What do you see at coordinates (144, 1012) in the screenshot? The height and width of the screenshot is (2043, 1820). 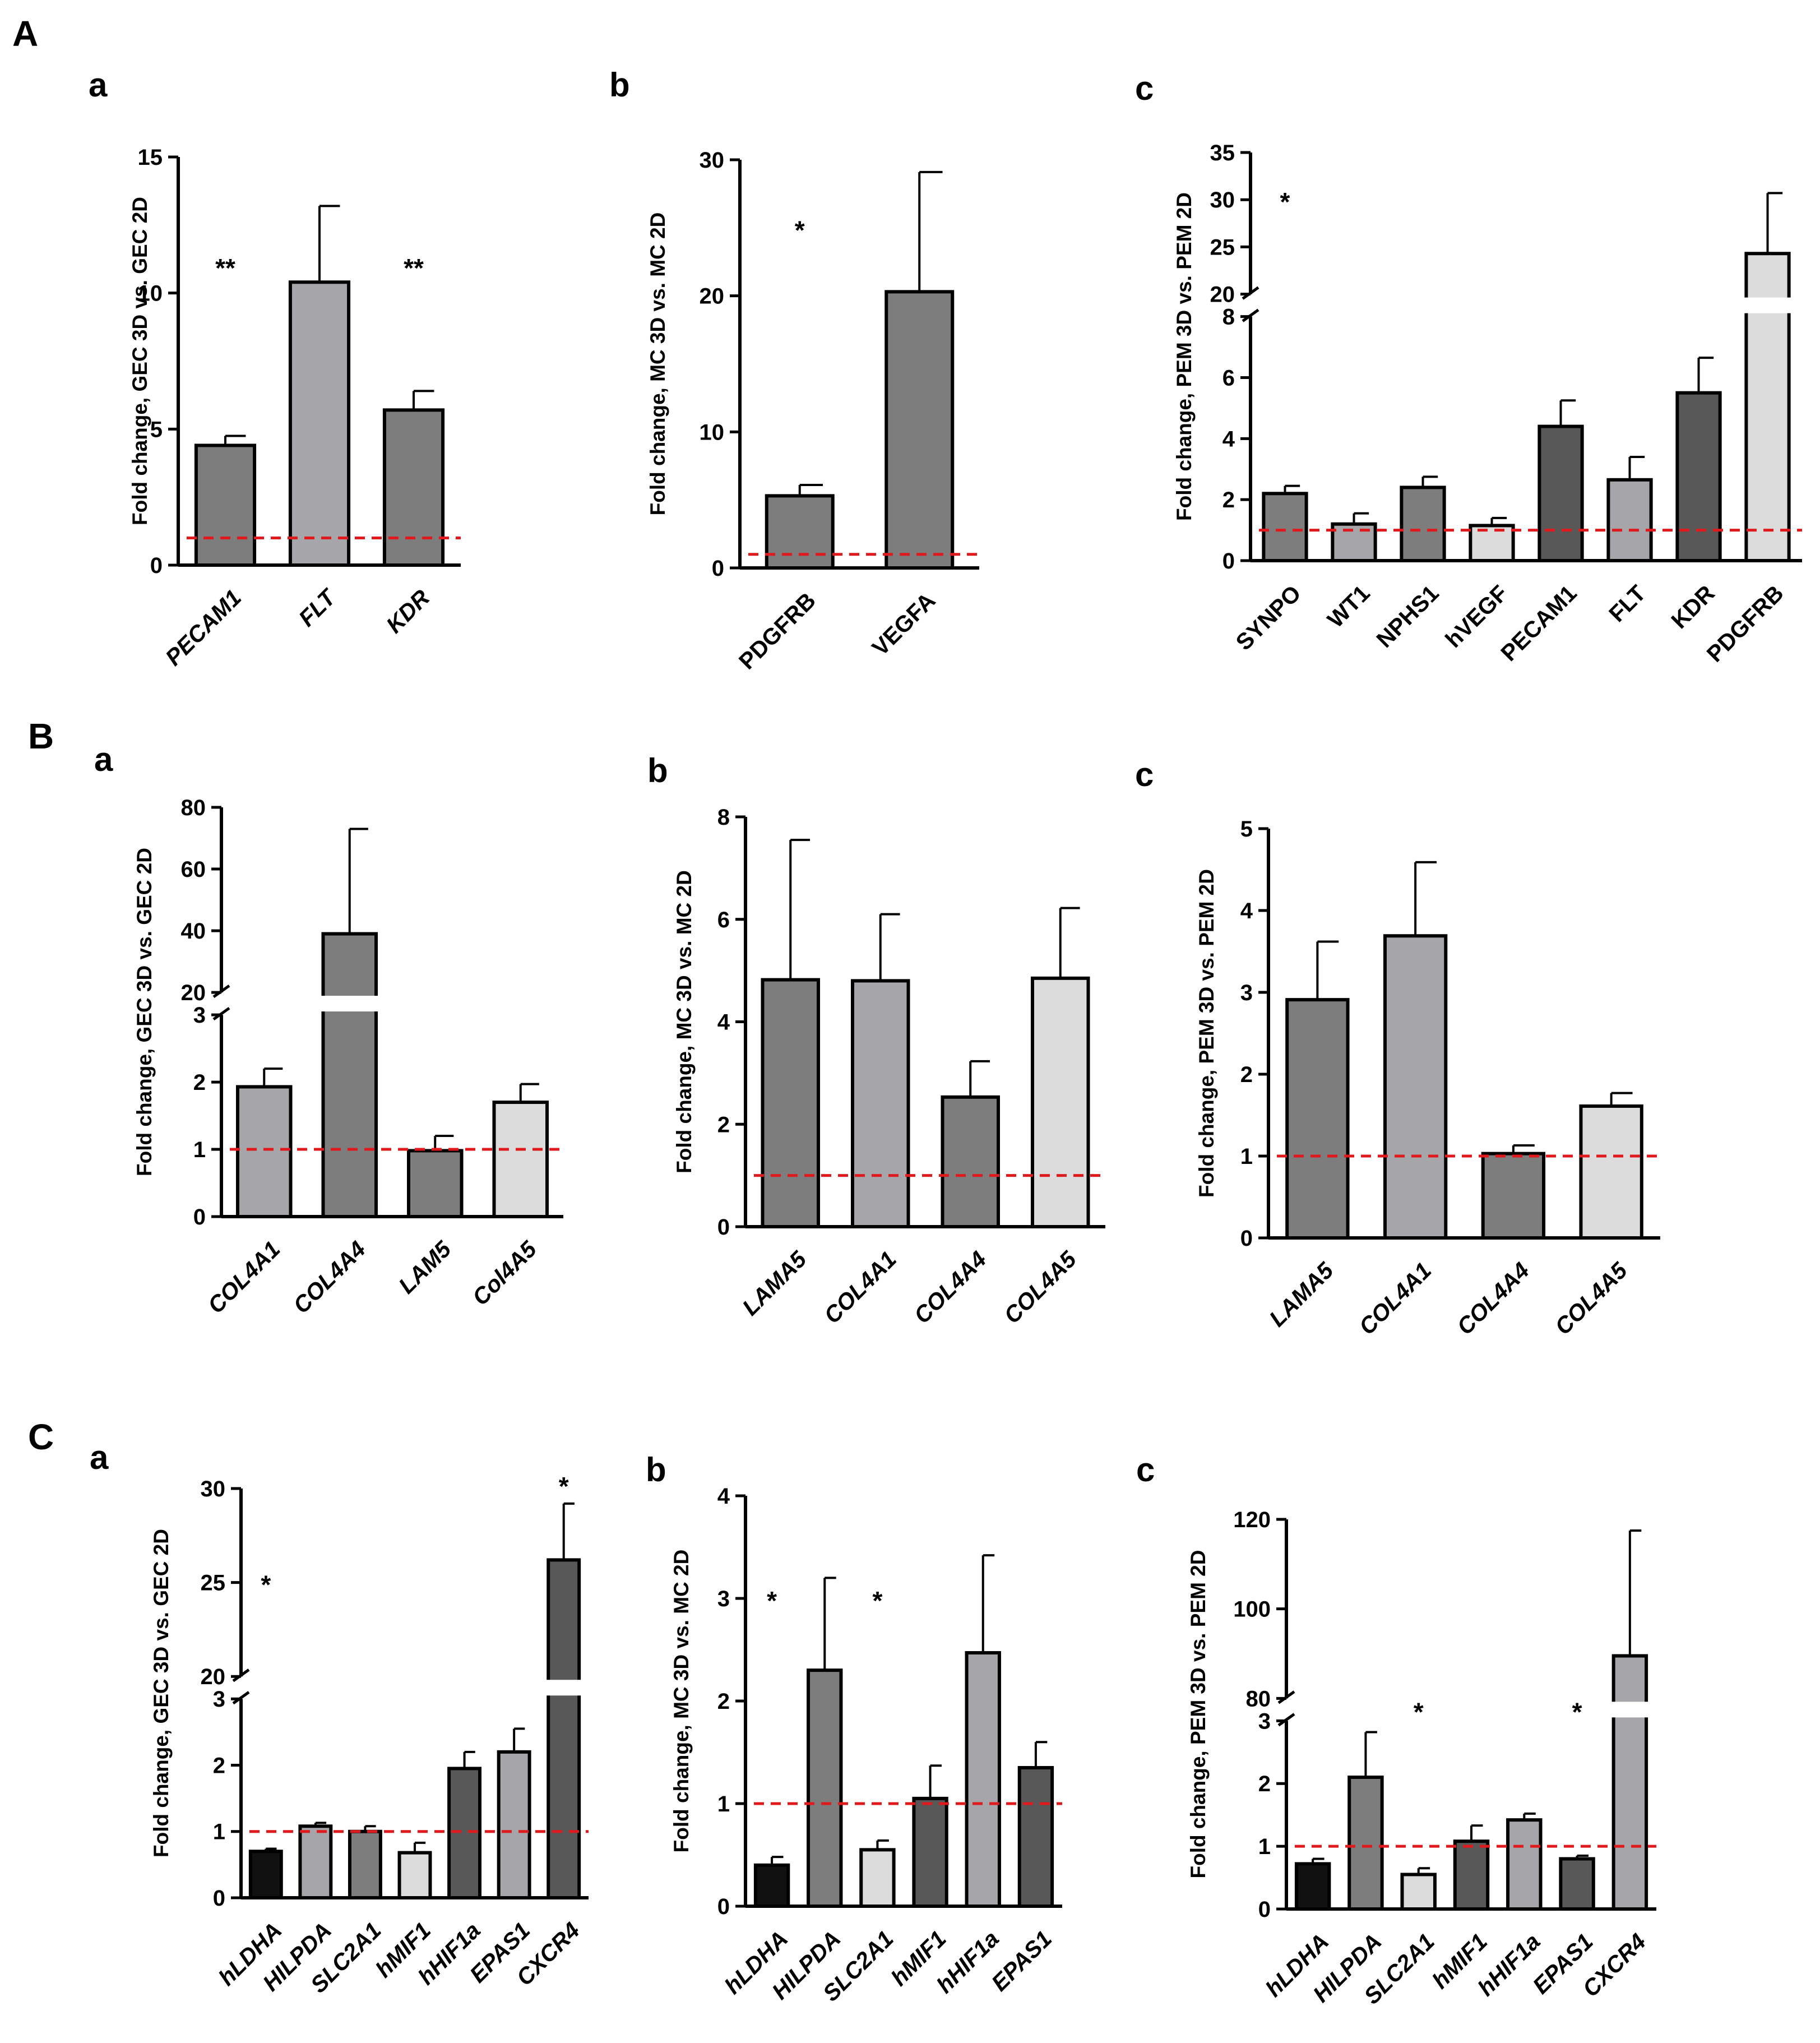 I see `y-axis-label: Fold change, GEC 3D vs. GEC 2D` at bounding box center [144, 1012].